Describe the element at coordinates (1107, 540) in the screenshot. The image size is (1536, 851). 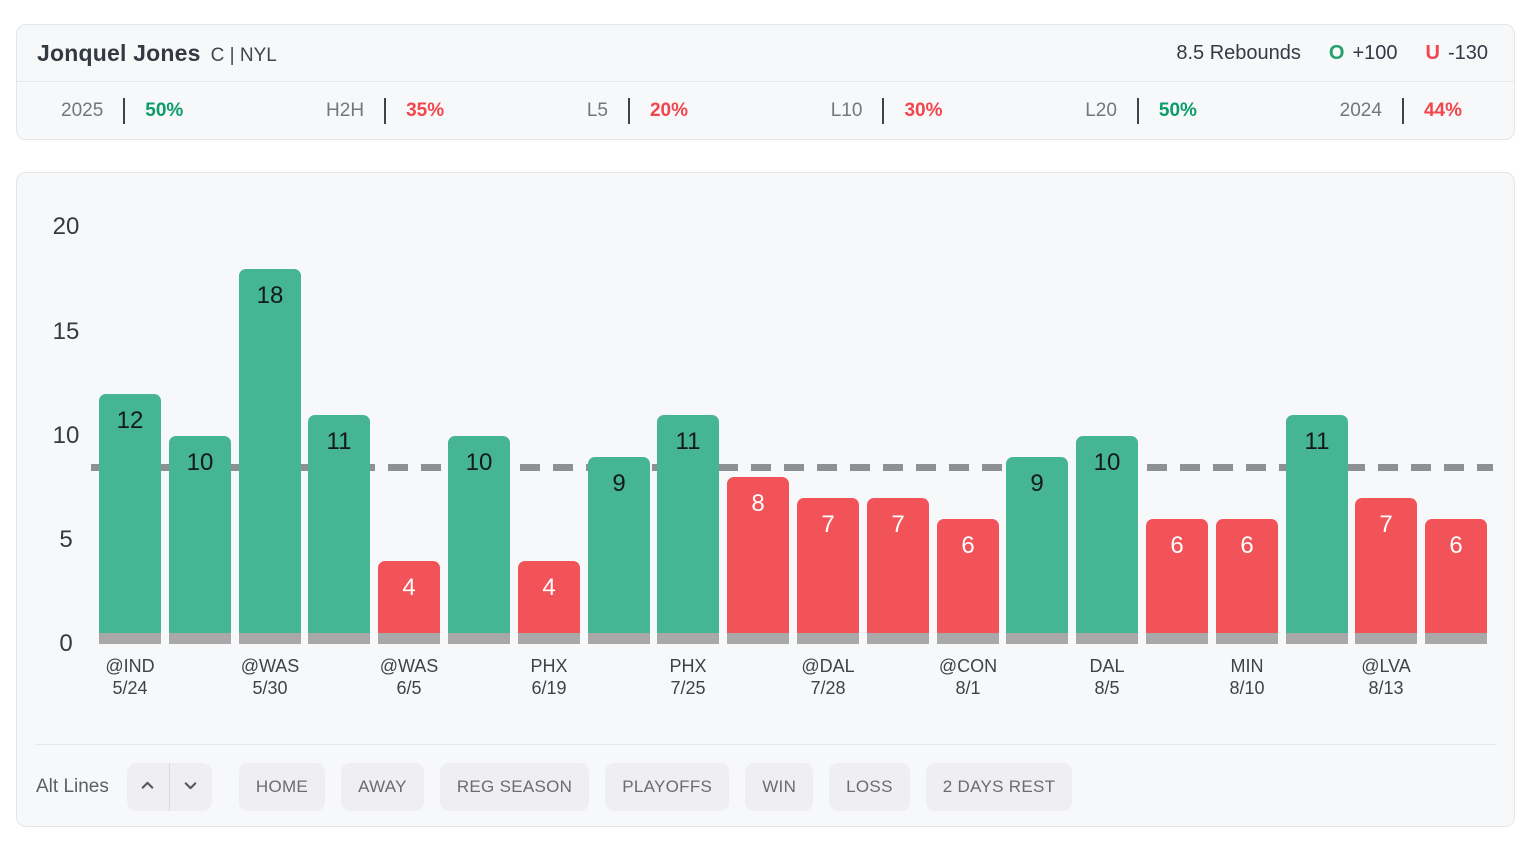
I see `chart-bar-15: 10` at that location.